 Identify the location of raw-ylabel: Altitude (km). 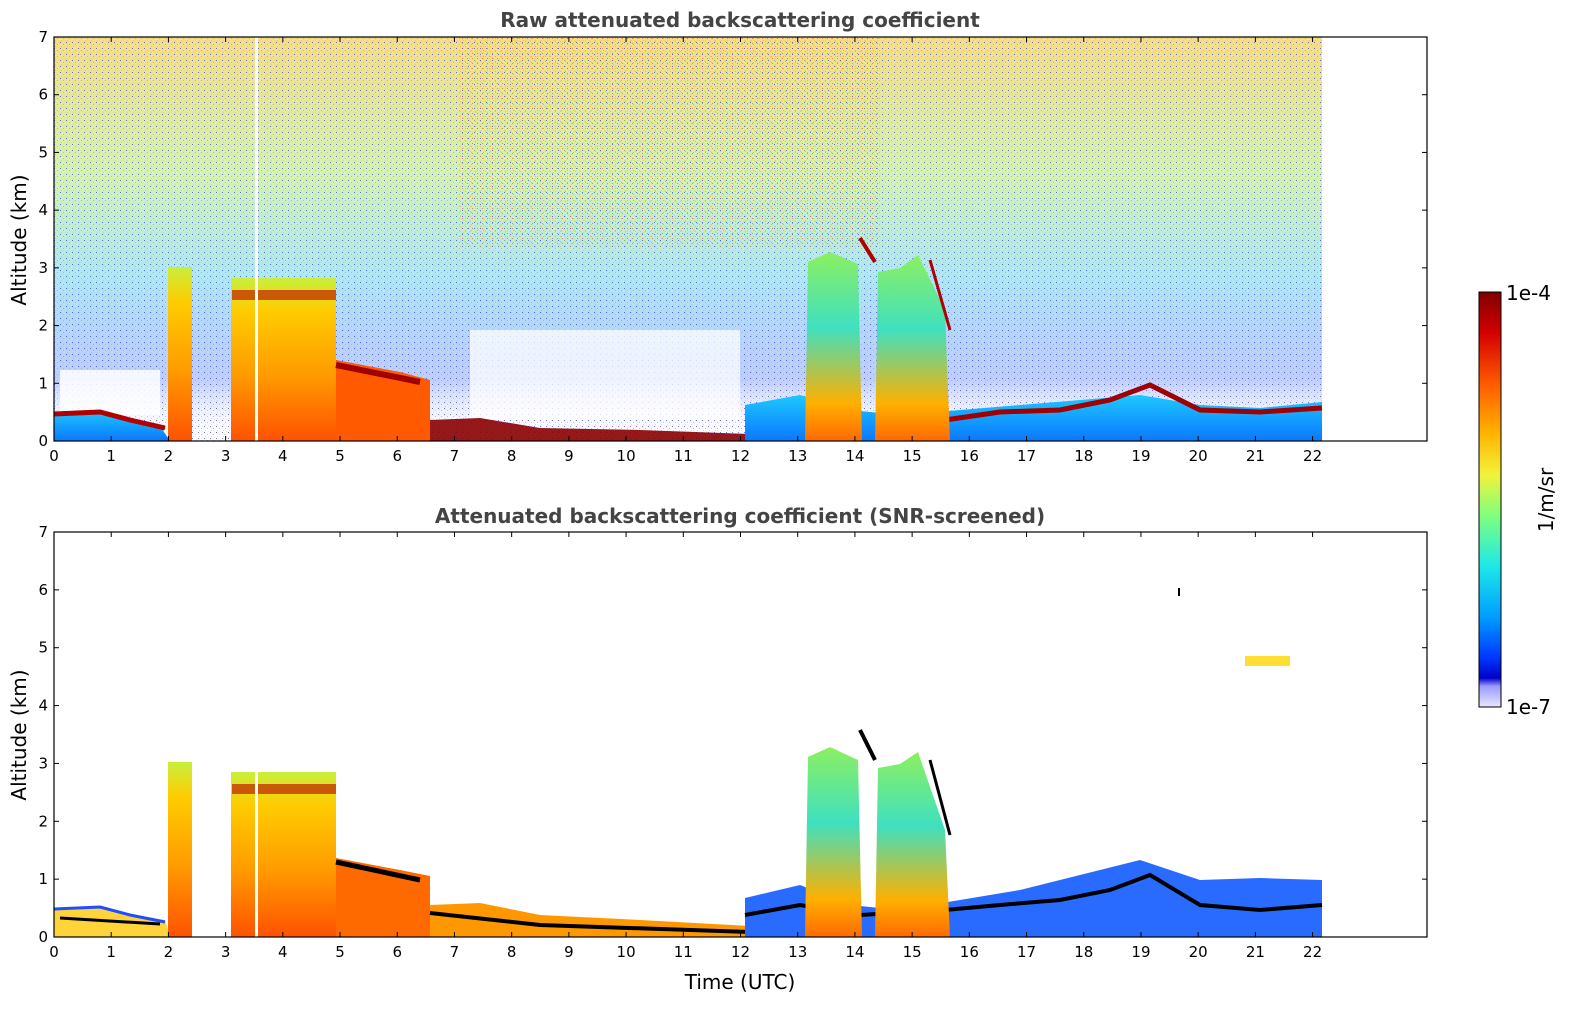
(19, 239).